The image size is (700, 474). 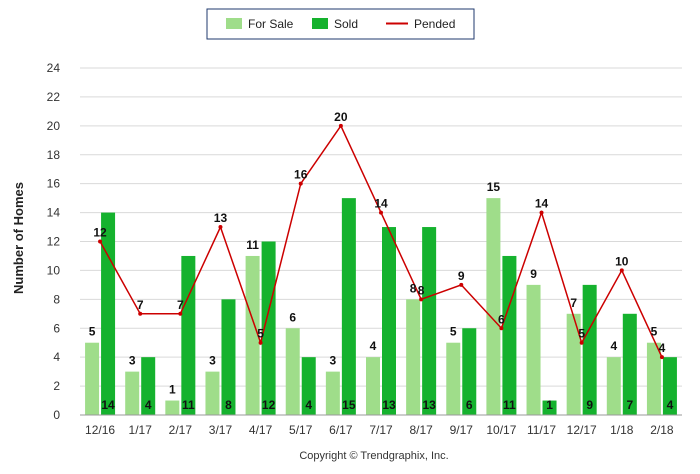 What do you see at coordinates (54, 155) in the screenshot?
I see `y-tick-label: 18` at bounding box center [54, 155].